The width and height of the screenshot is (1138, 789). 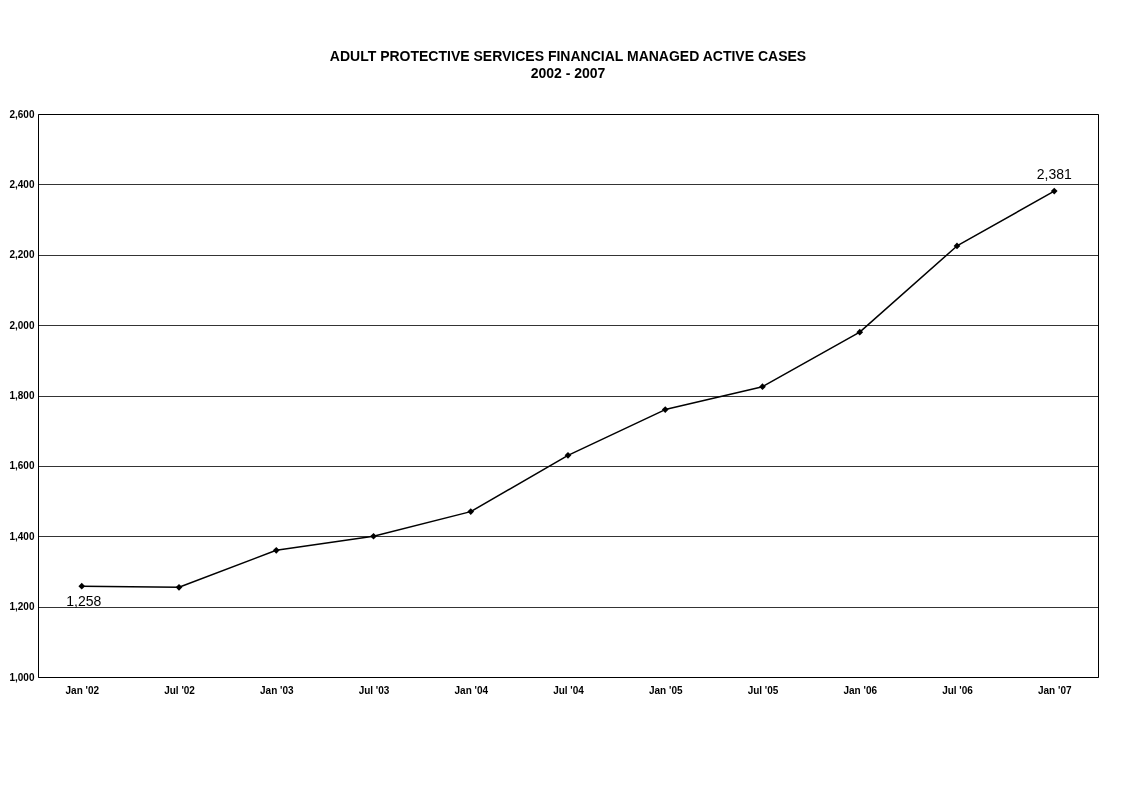 What do you see at coordinates (22, 466) in the screenshot?
I see `y-tick-label: 1,600` at bounding box center [22, 466].